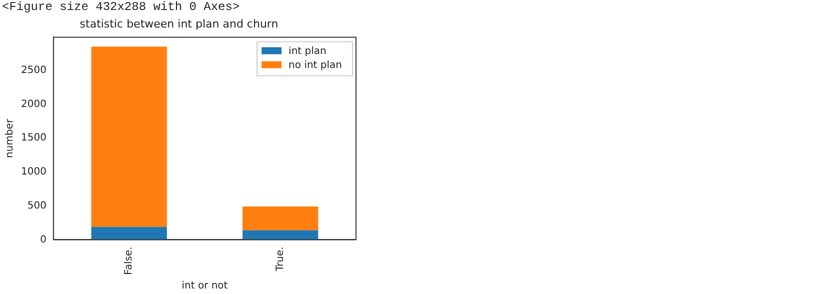  What do you see at coordinates (33, 138) in the screenshot?
I see `y-tick-label: 1500` at bounding box center [33, 138].